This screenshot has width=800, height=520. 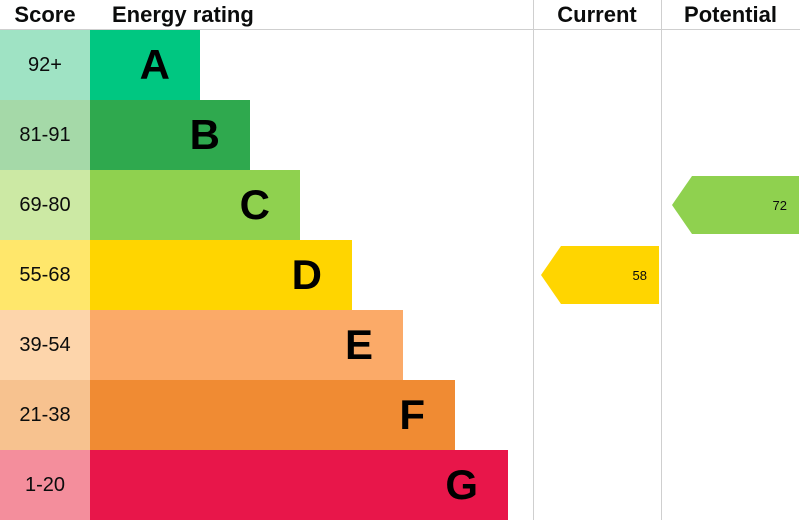 What do you see at coordinates (45, 65) in the screenshot?
I see `score-range-a: 92+` at bounding box center [45, 65].